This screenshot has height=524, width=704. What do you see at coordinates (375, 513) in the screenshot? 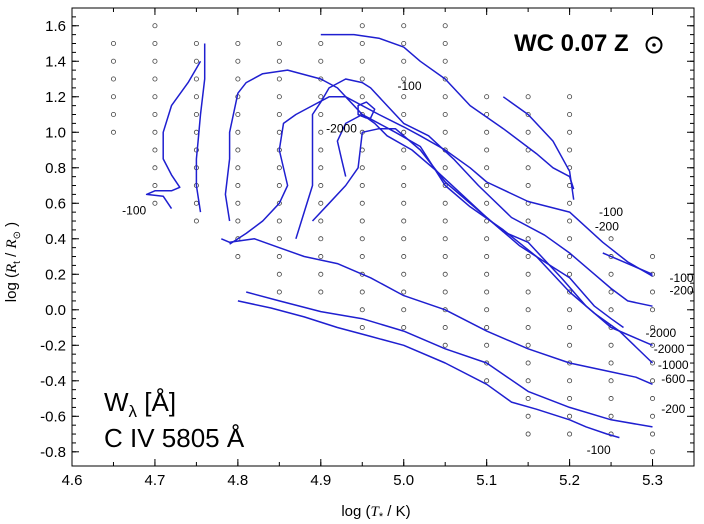
I see `x-axis-label: log (T* / K)` at bounding box center [375, 513].